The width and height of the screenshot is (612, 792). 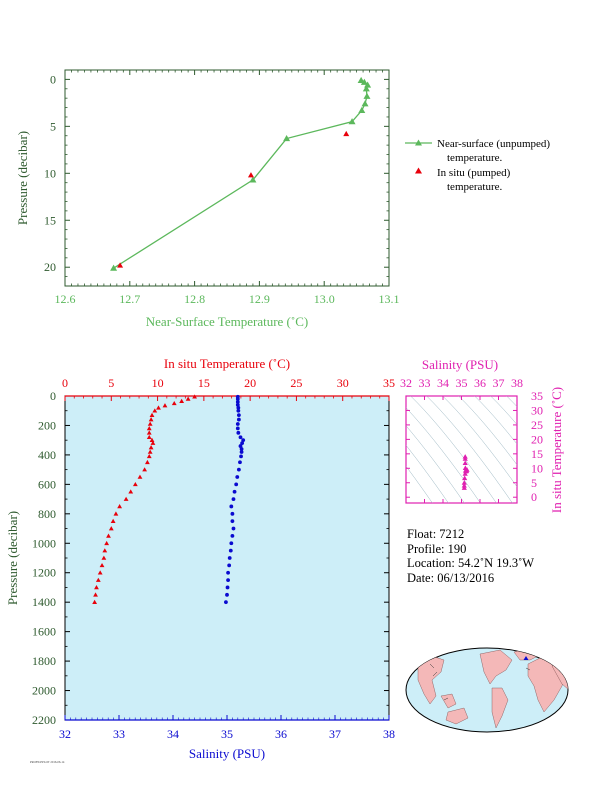 What do you see at coordinates (443, 383) in the screenshot?
I see `ts-x-tick-label: 34` at bounding box center [443, 383].